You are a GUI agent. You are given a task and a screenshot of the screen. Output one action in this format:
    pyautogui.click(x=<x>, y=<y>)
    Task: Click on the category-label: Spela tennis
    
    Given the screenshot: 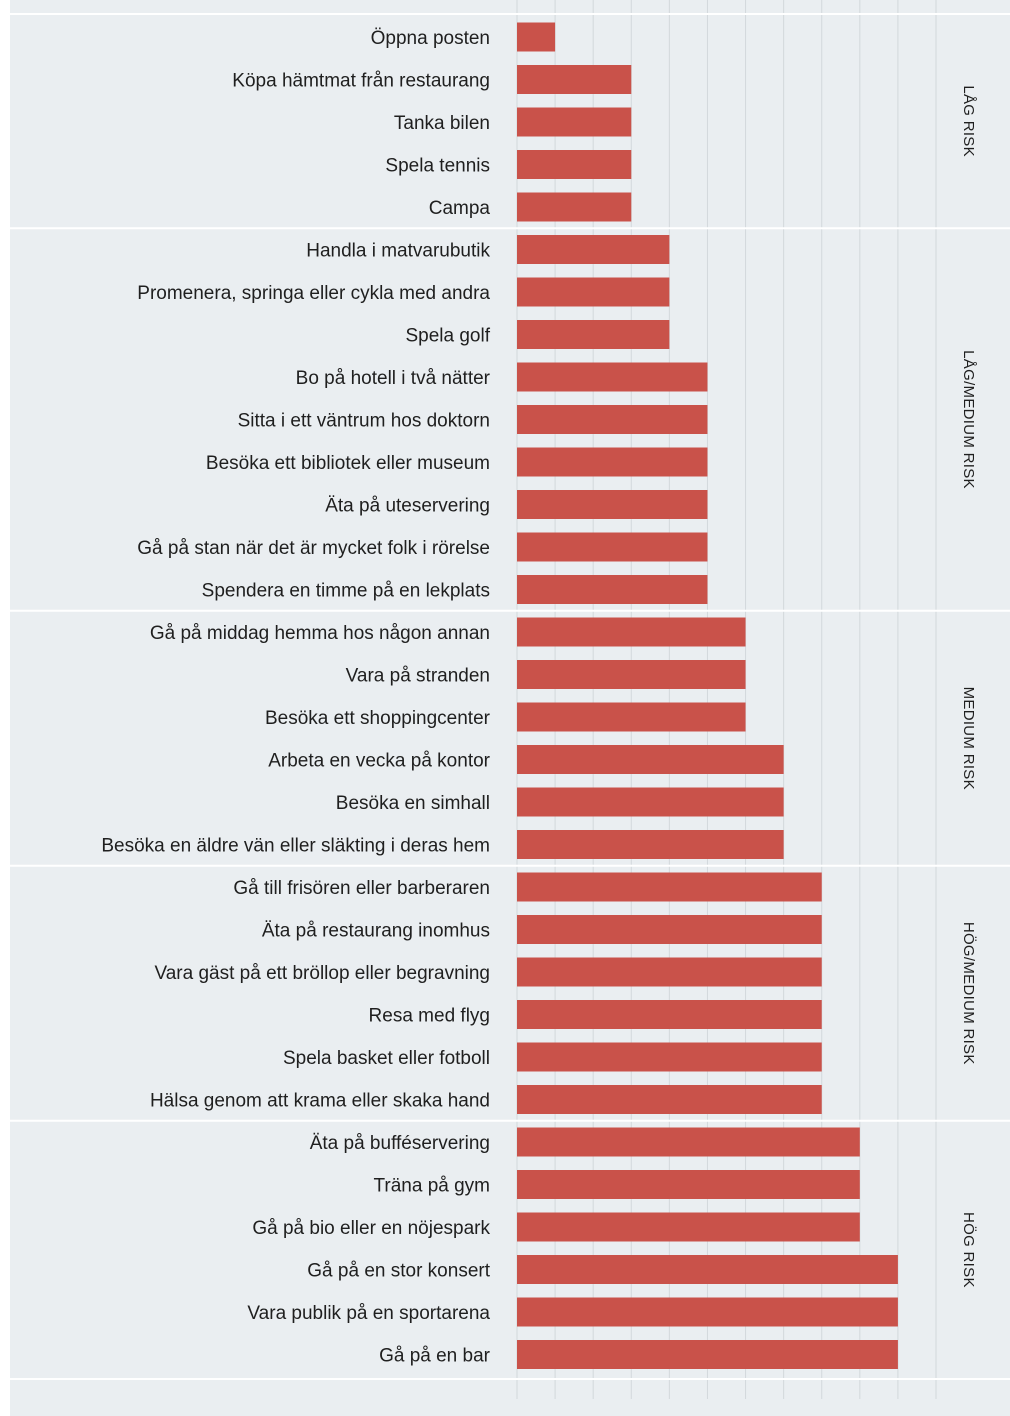 What is the action you would take?
    pyautogui.click(x=437, y=166)
    